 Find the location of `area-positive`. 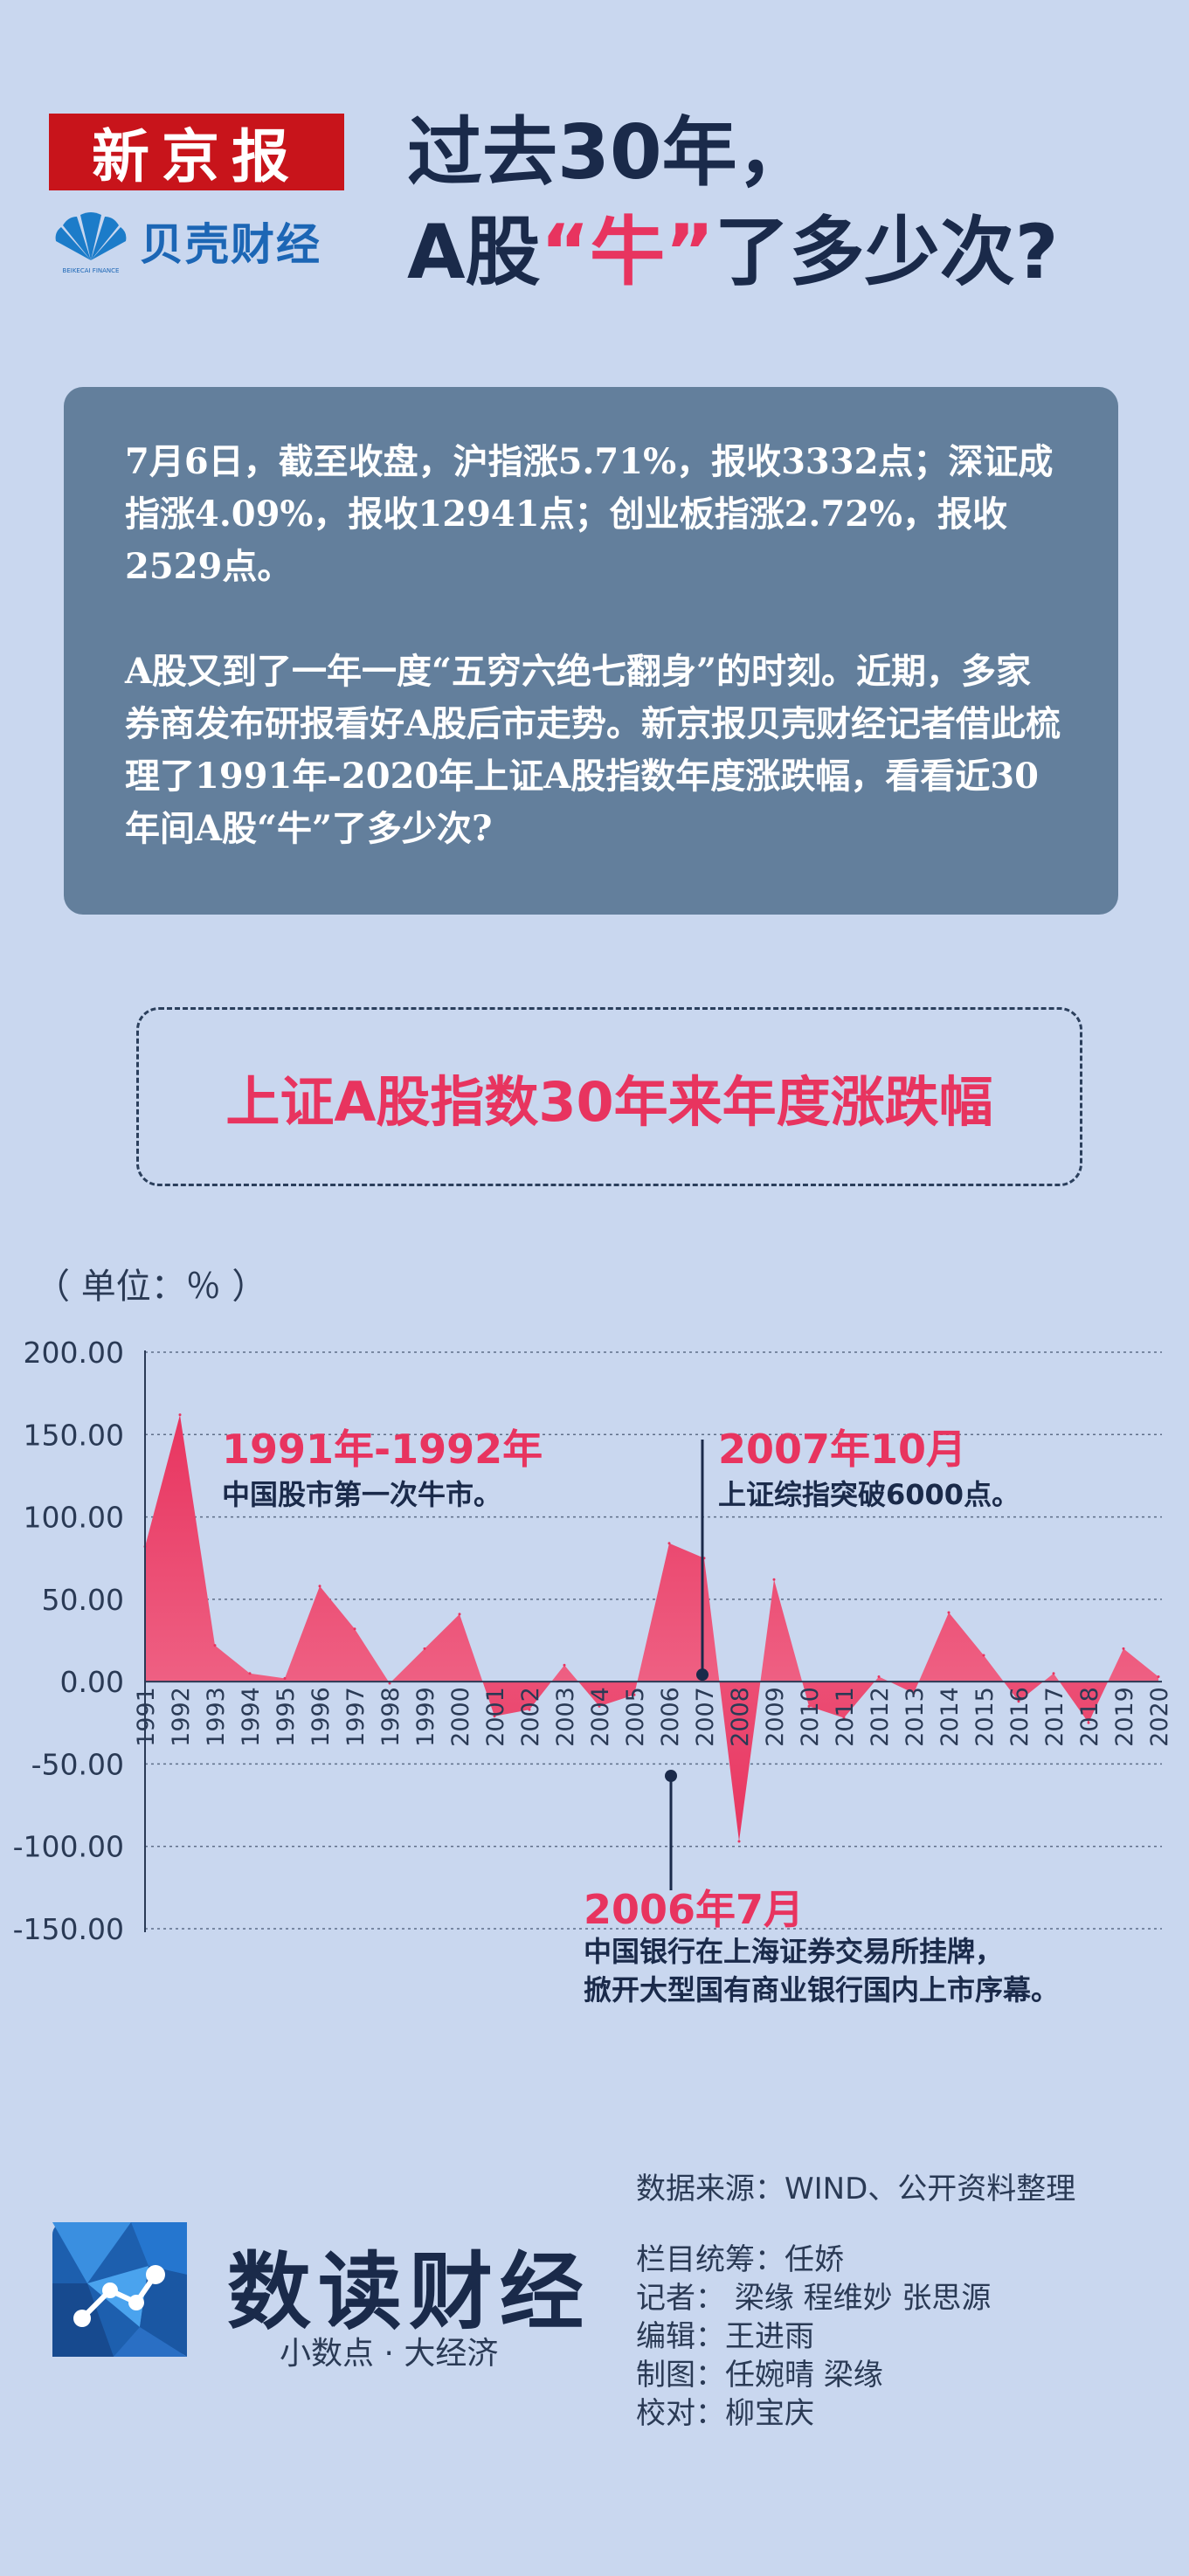

area-positive is located at coordinates (651, 1548).